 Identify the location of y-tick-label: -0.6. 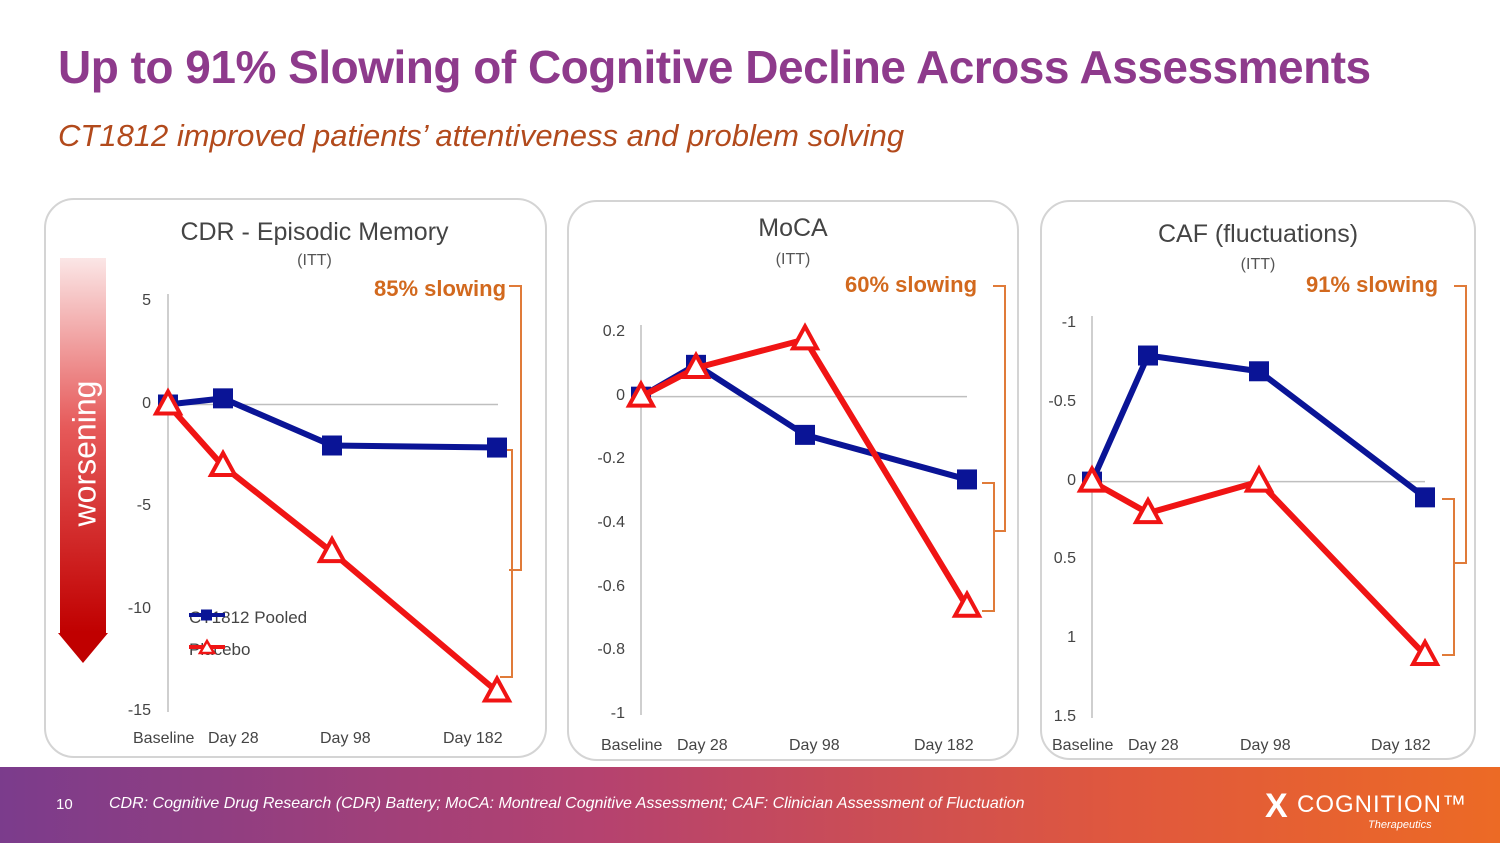
(611, 586).